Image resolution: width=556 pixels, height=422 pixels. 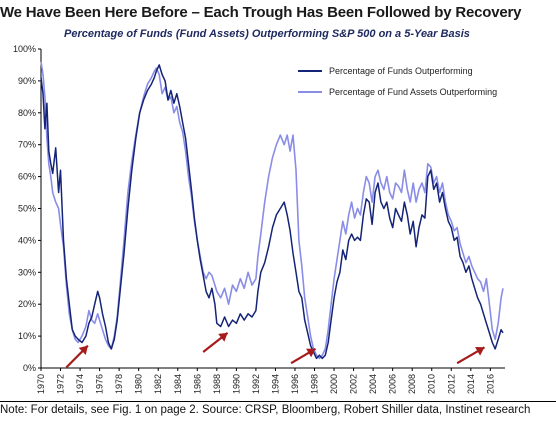 I want to click on x-tick-label: 2012, so click(x=451, y=384).